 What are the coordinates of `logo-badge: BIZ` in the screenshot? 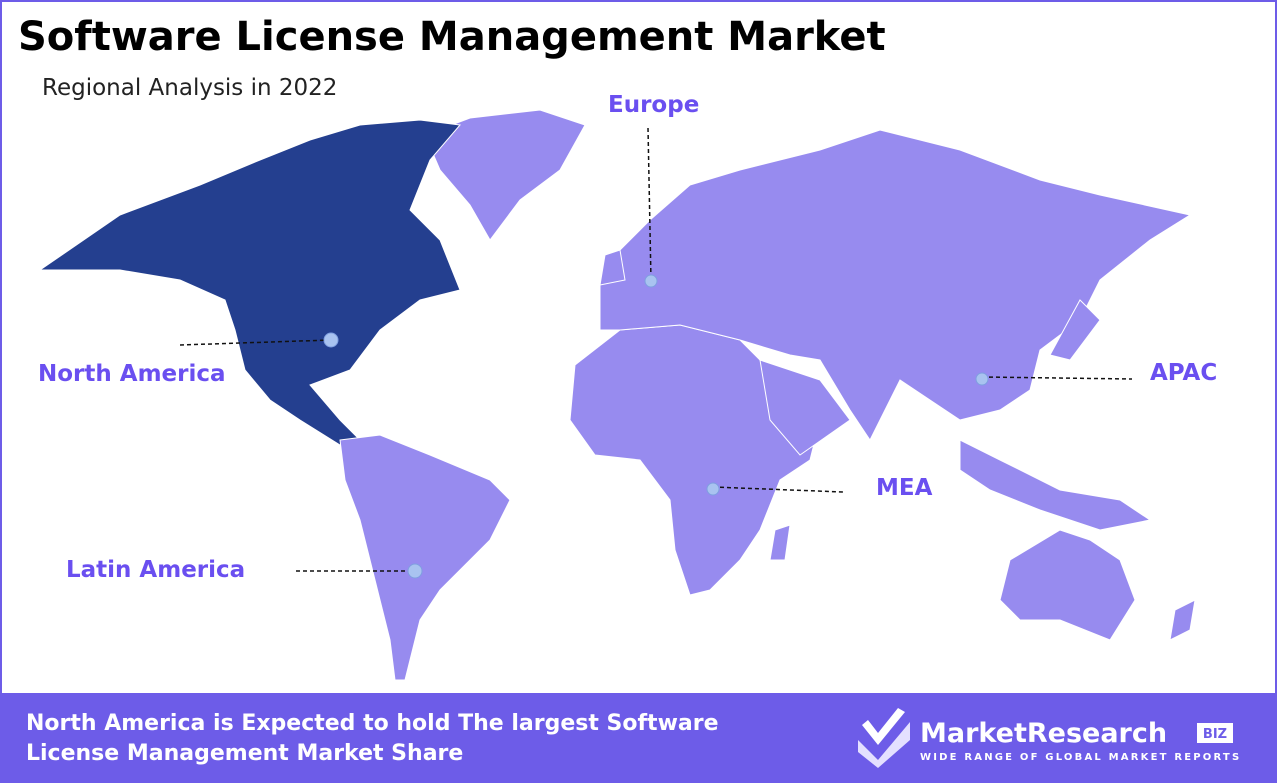 It's located at (1215, 734).